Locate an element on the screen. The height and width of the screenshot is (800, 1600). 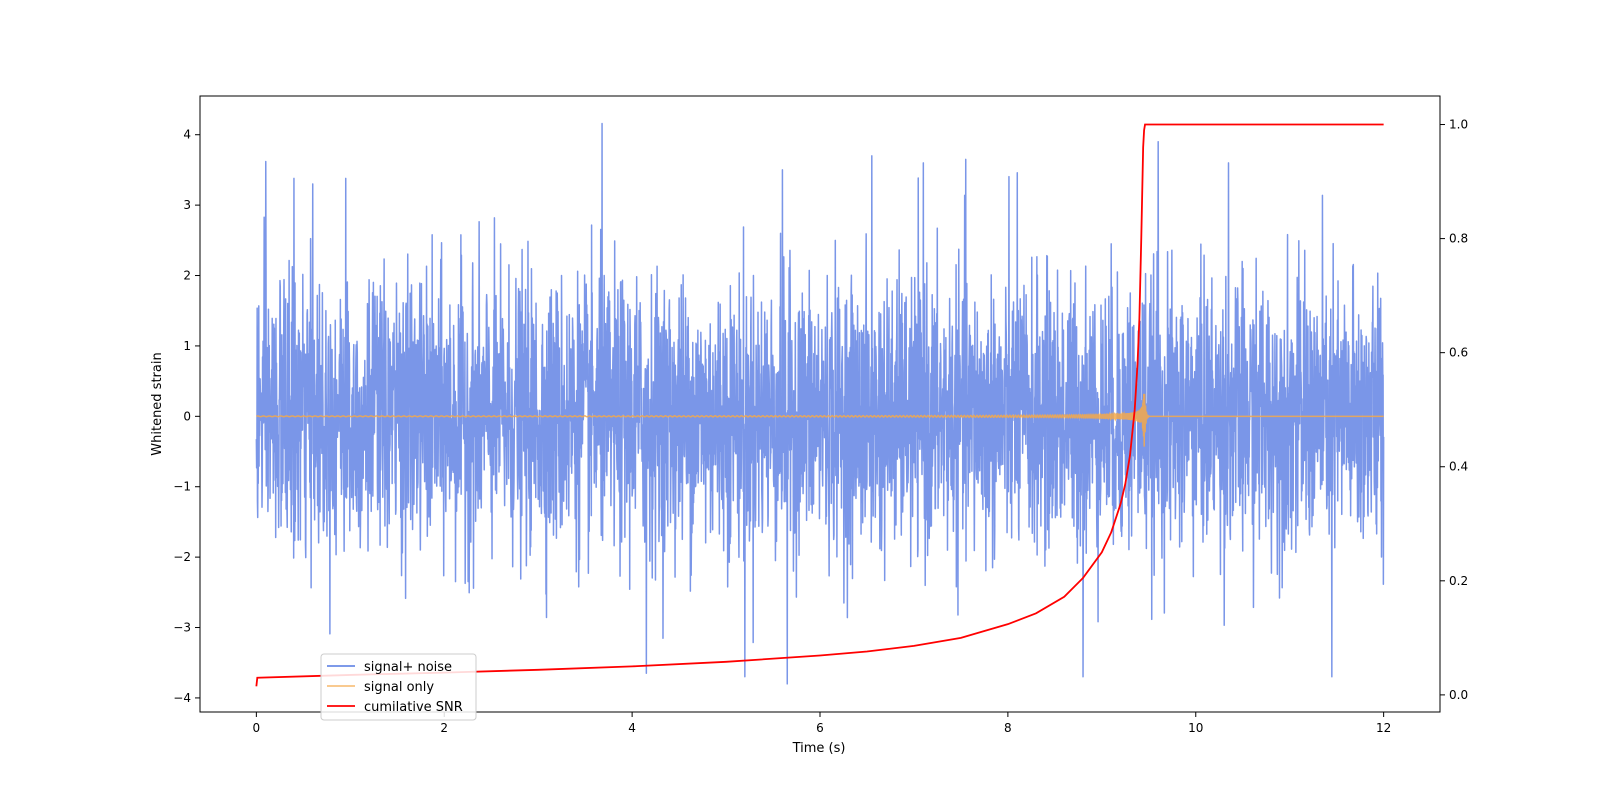
x-axis-label: Time (s) is located at coordinates (819, 748).